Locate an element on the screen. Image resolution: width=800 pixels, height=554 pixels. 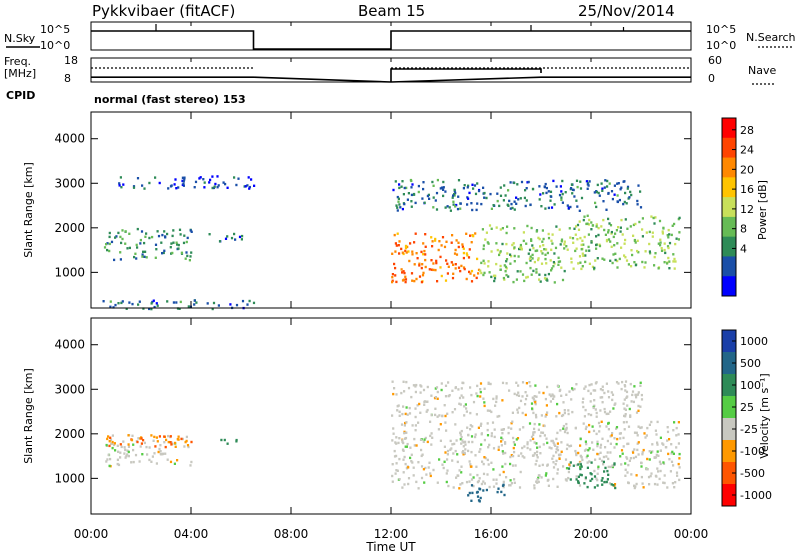
colorbar-tick-label: 25 is located at coordinates (747, 407).